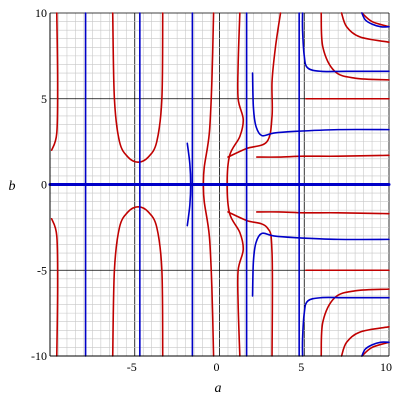  Describe the element at coordinates (301, 367) in the screenshot. I see `x-tick-label: 5` at that location.